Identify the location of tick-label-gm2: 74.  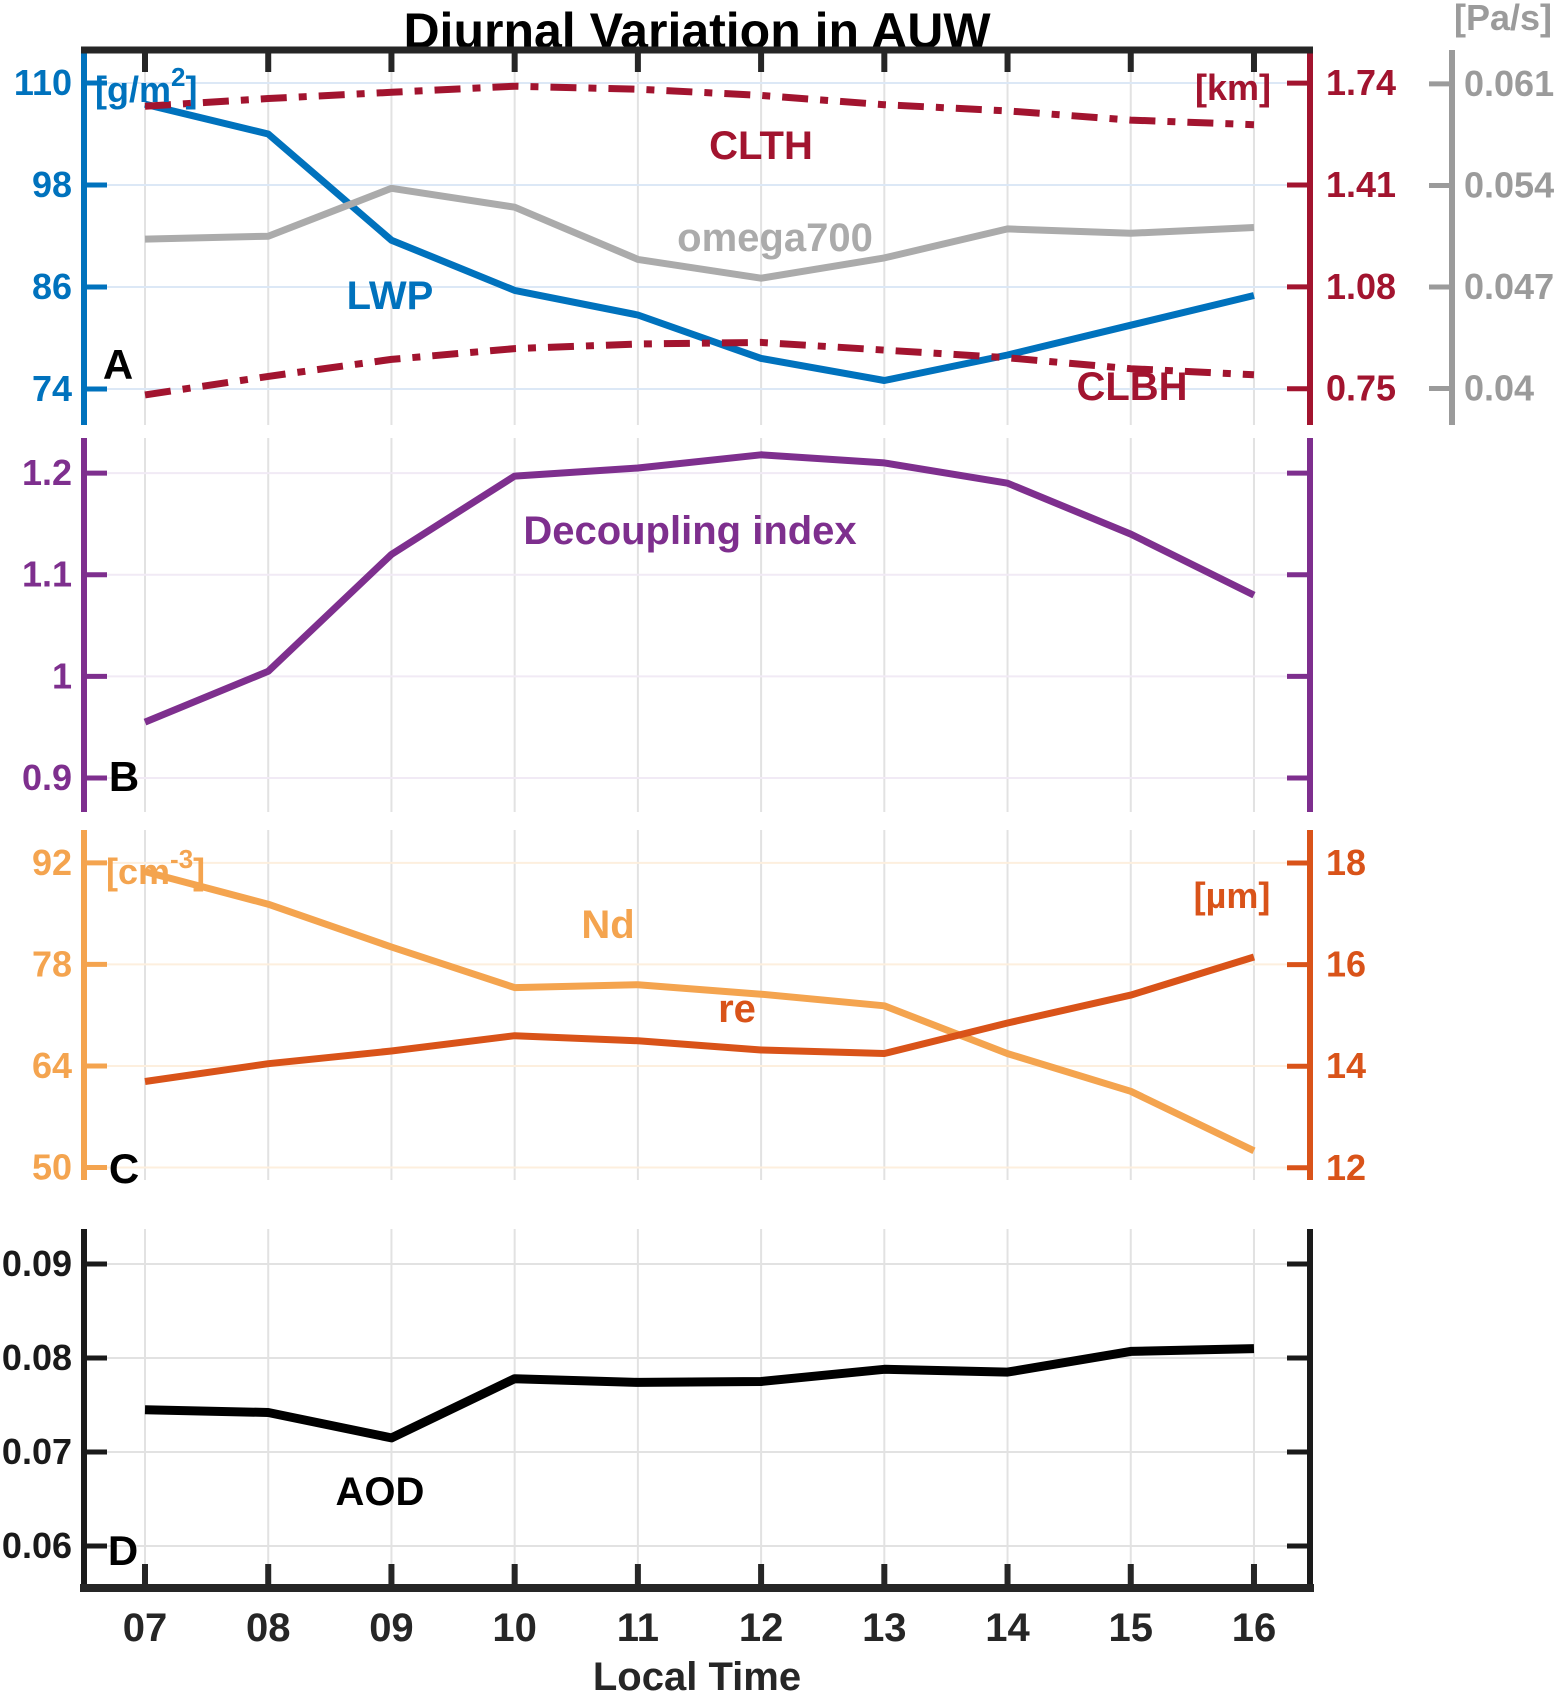
(52, 388).